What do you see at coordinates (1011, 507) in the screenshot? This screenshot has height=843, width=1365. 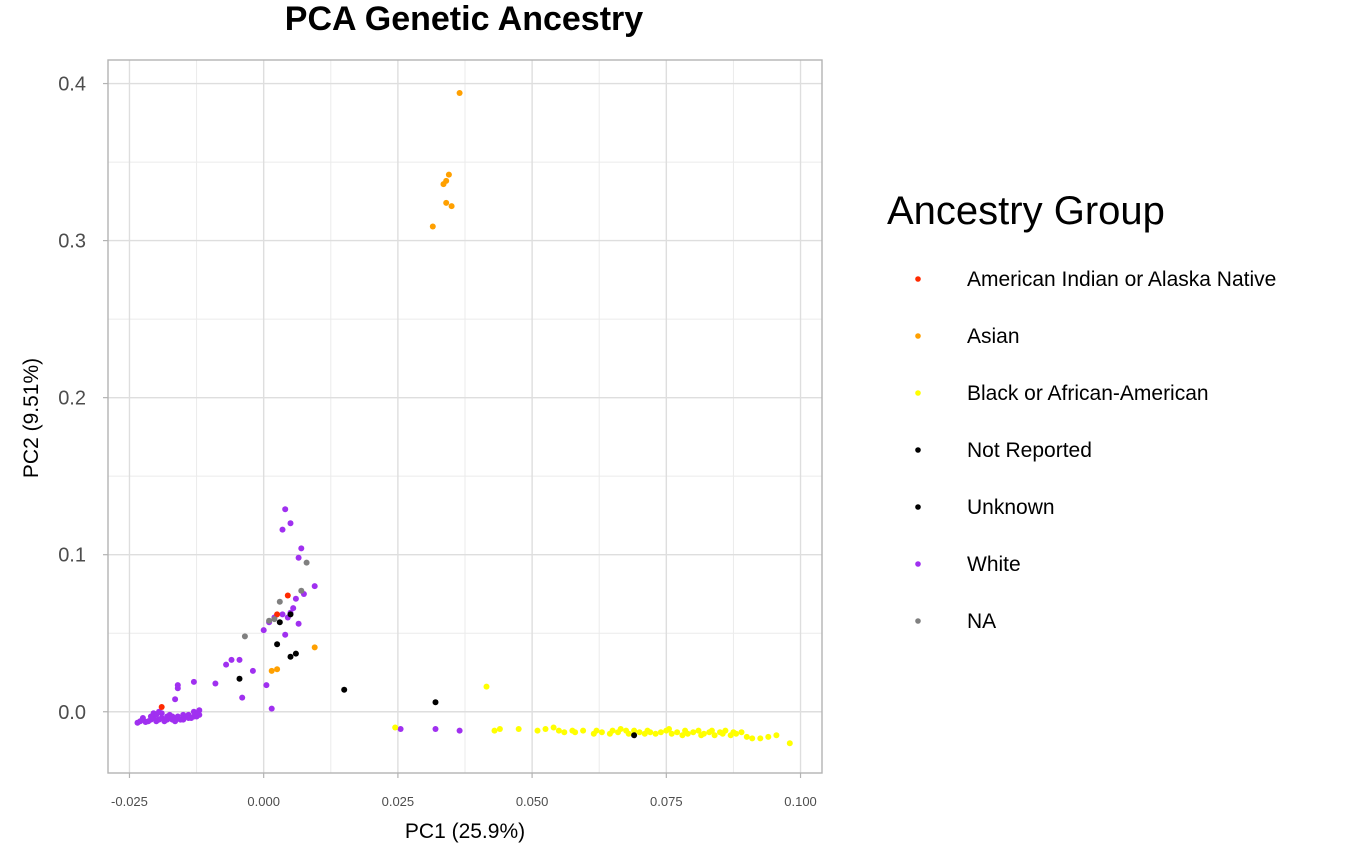 I see `legend-label: Unknown` at bounding box center [1011, 507].